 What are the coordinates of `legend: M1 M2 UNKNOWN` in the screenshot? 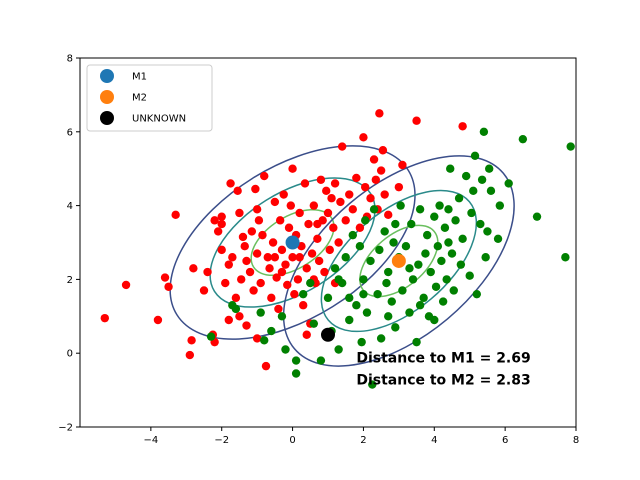 It's located at (149, 98).